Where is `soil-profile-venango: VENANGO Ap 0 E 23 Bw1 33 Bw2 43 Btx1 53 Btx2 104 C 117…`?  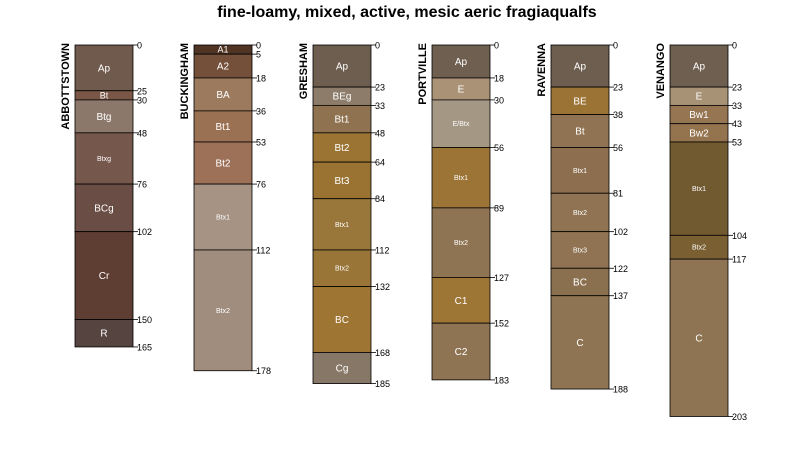
soil-profile-venango: VENANGO Ap 0 E 23 Bw1 33 Bw2 43 Btx1 53 Btx2 104 C 117… is located at coordinates (701, 231).